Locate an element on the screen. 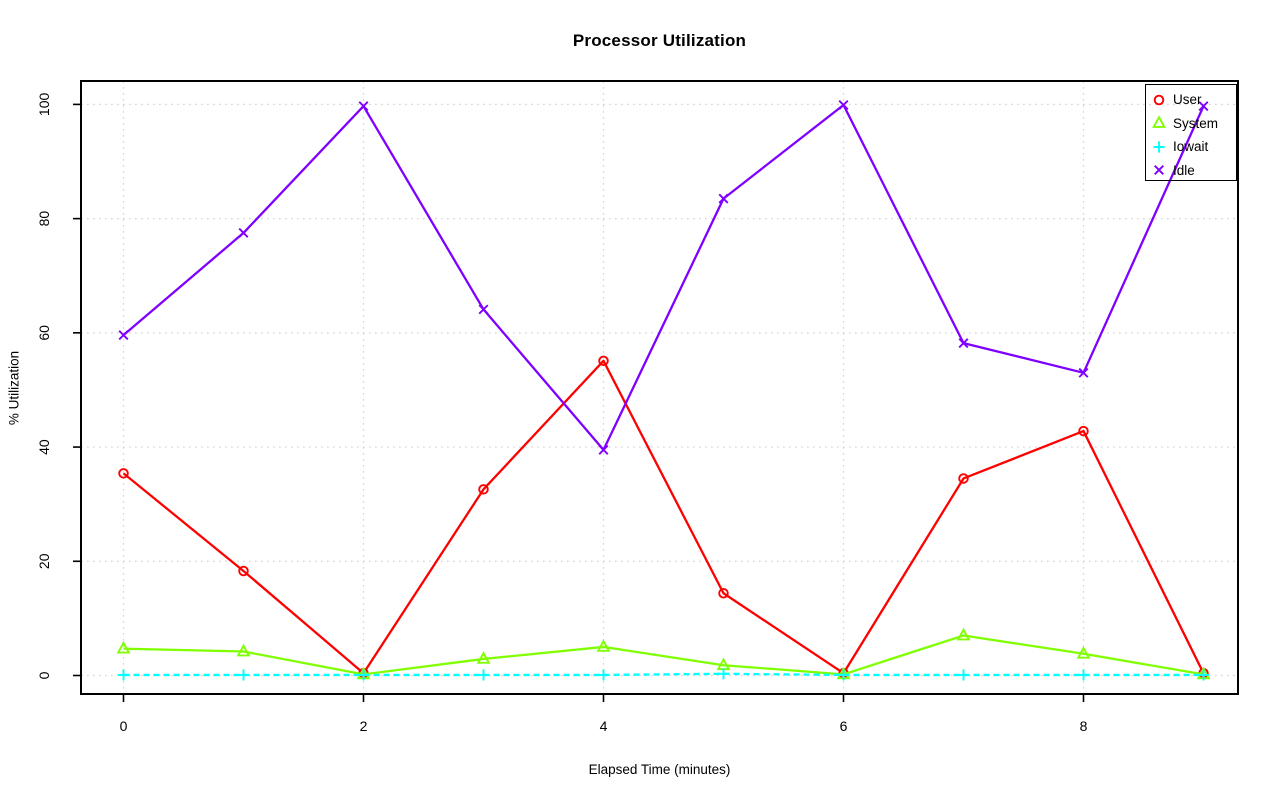 The image size is (1280, 801). legend-row-system: System is located at coordinates (1191, 124).